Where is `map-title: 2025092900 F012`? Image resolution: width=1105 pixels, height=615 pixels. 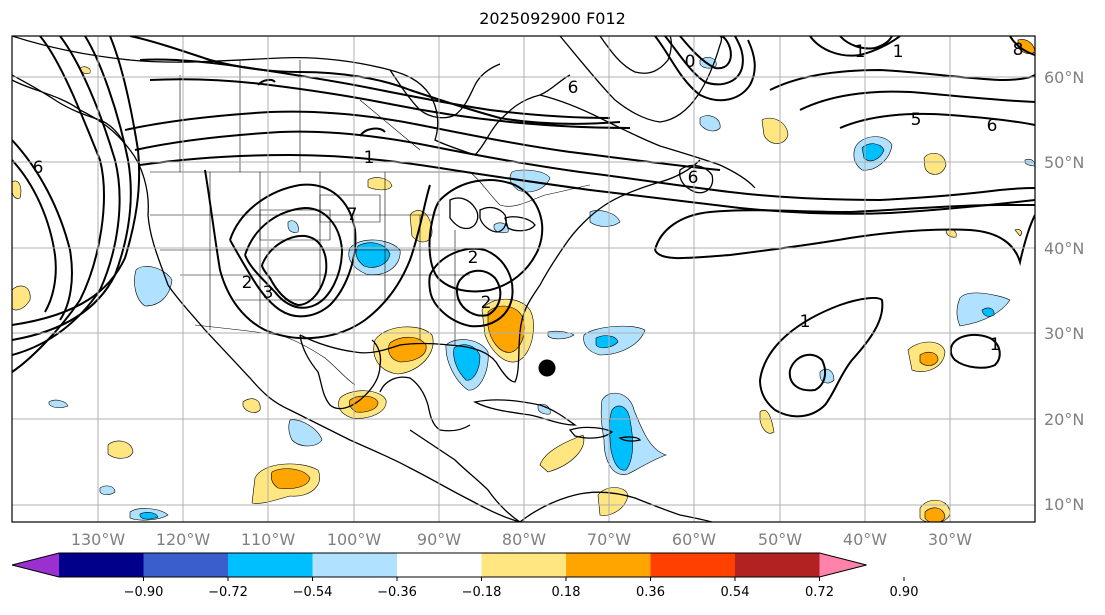
map-title: 2025092900 F012 is located at coordinates (552, 18).